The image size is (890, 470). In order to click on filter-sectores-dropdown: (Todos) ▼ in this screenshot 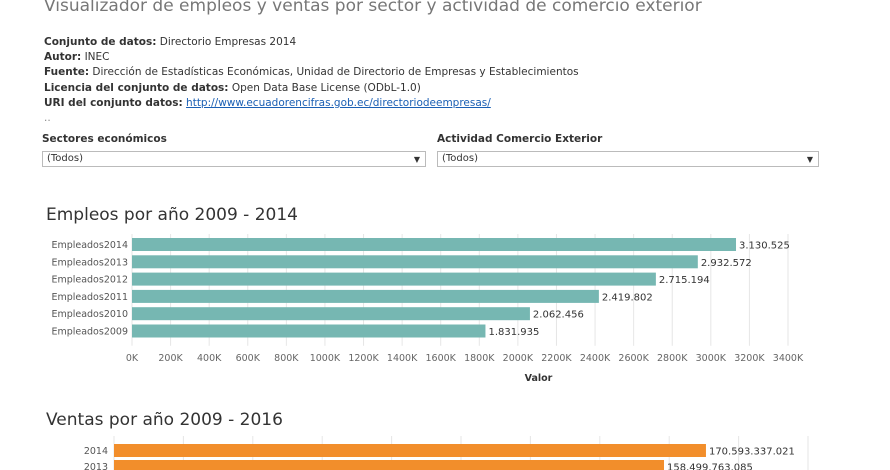, I will do `click(234, 159)`.